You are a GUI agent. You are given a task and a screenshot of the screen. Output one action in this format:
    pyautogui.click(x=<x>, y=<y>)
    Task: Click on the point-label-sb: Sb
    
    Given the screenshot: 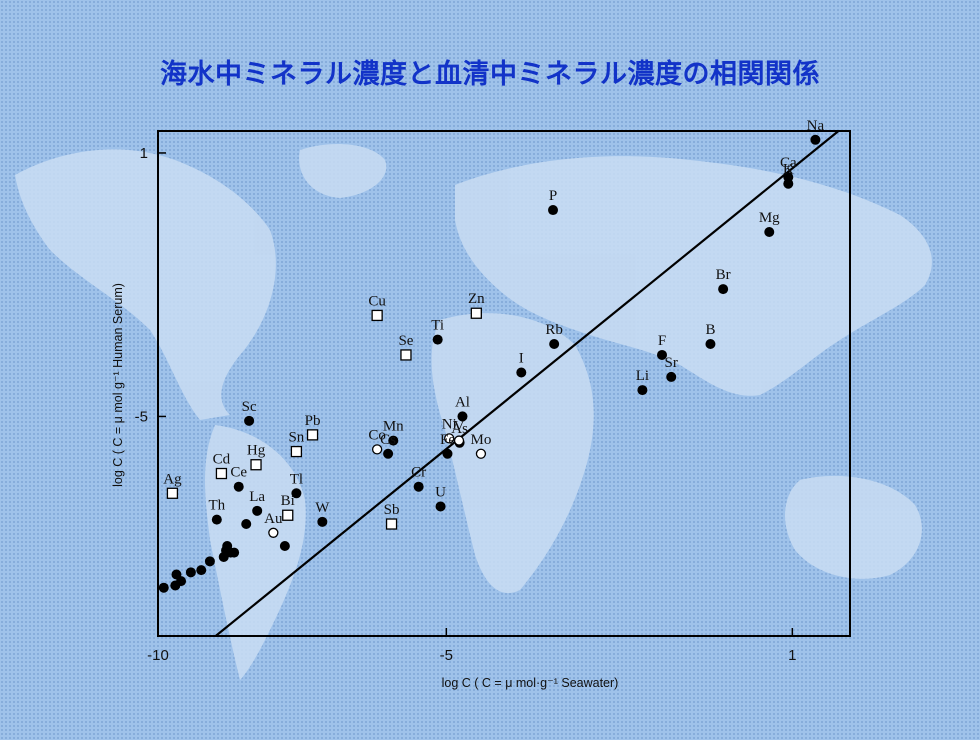 What is the action you would take?
    pyautogui.click(x=392, y=510)
    